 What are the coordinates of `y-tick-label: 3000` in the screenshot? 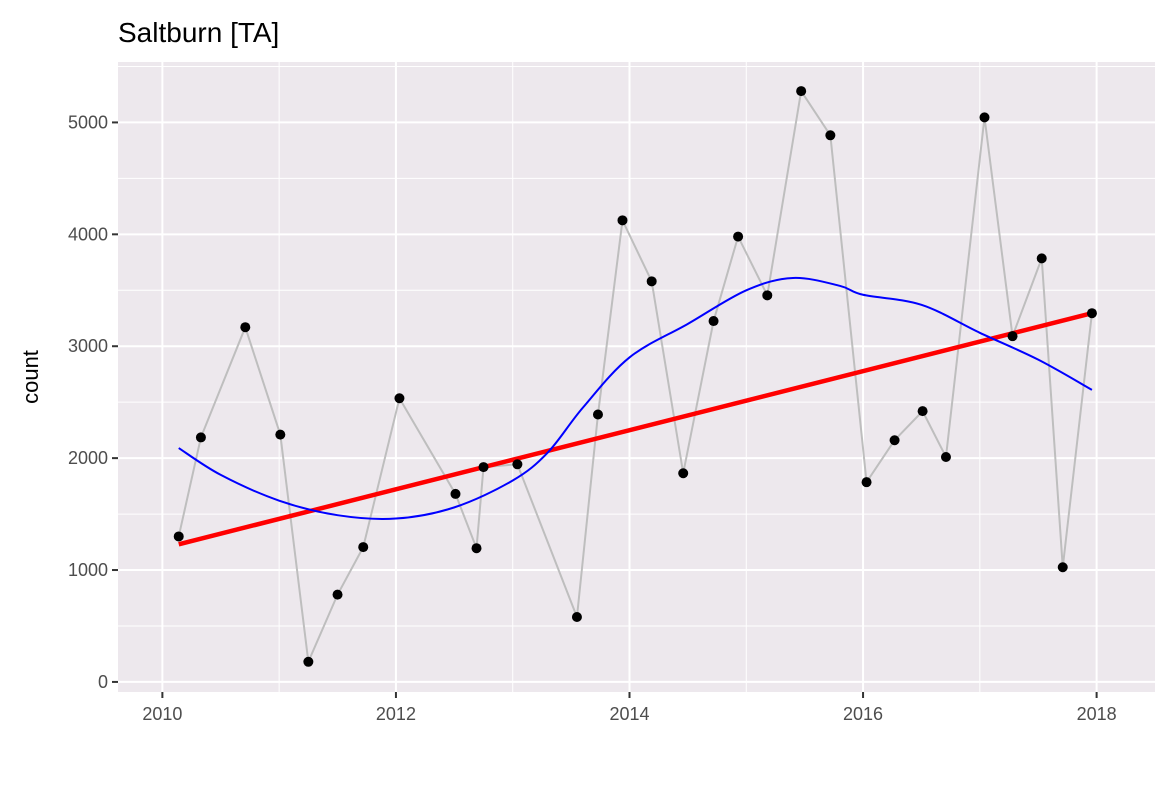 It's located at (88, 346).